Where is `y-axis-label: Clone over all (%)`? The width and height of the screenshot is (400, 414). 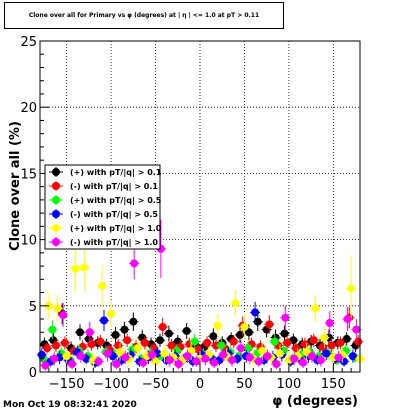
y-axis-label: Clone over all (%) is located at coordinates (15, 186).